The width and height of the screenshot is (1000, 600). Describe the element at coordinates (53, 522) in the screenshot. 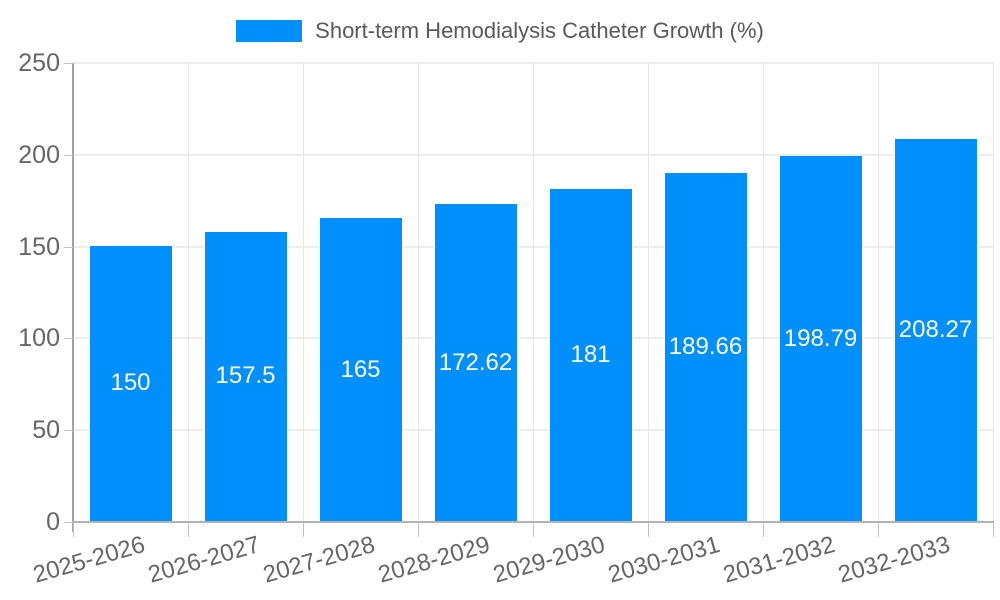

I see `y-axis-label: 0` at that location.